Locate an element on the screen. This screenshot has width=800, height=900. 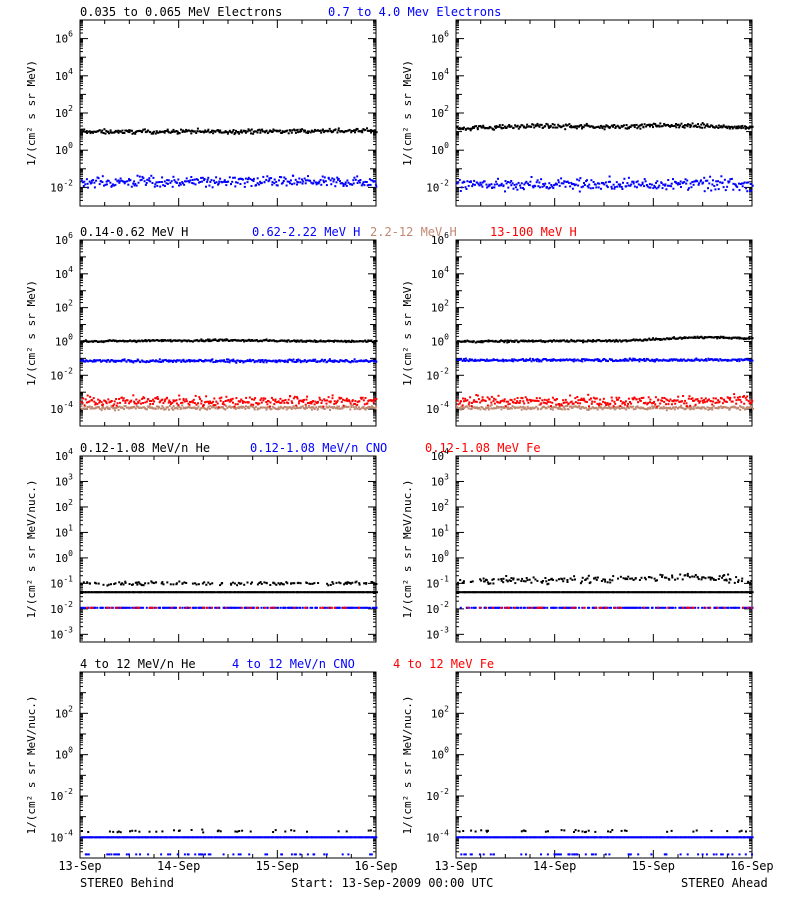
y-tick-label: 10² is located at coordinates (64, 307).